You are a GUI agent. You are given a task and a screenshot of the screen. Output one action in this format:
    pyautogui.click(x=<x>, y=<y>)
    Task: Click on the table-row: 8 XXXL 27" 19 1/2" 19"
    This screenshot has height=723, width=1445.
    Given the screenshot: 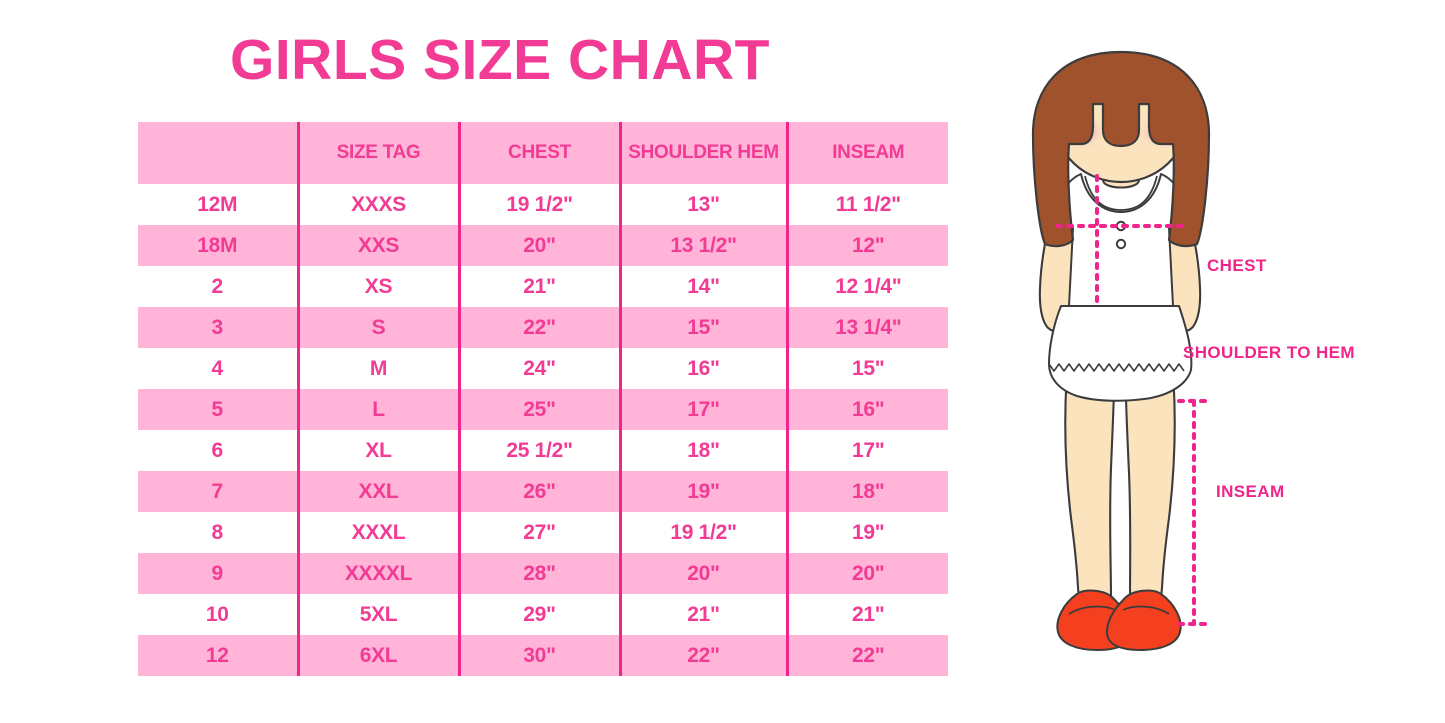 What is the action you would take?
    pyautogui.click(x=543, y=532)
    